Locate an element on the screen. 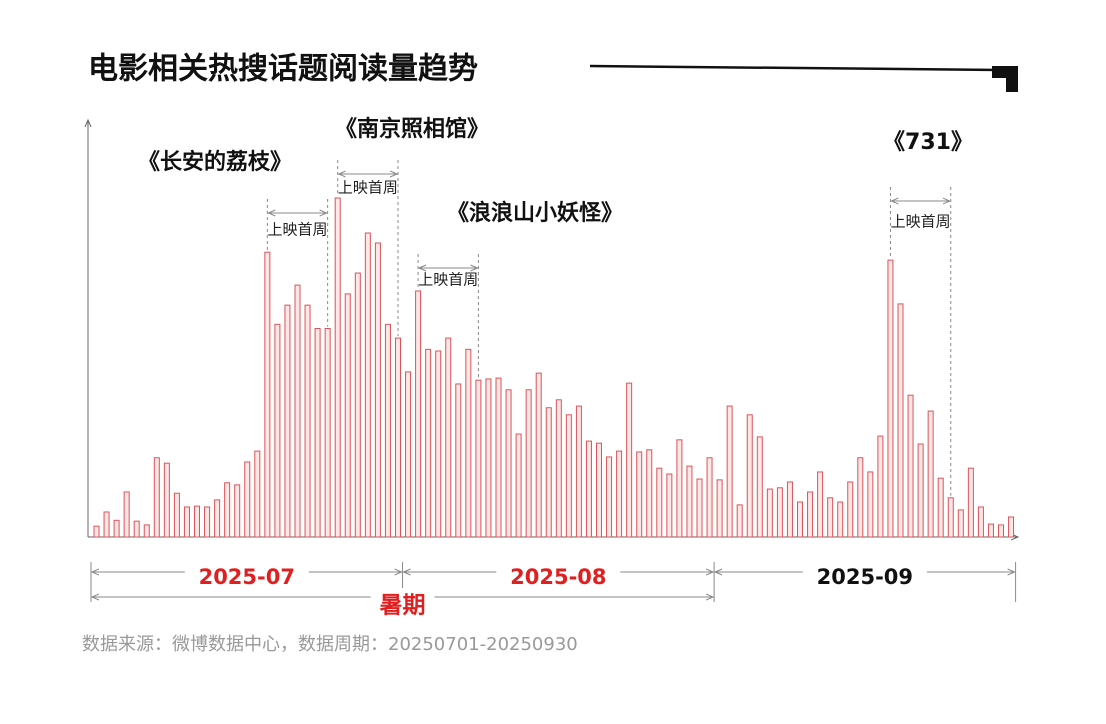 The image size is (1106, 724). month-label: 2025-08 is located at coordinates (558, 577).